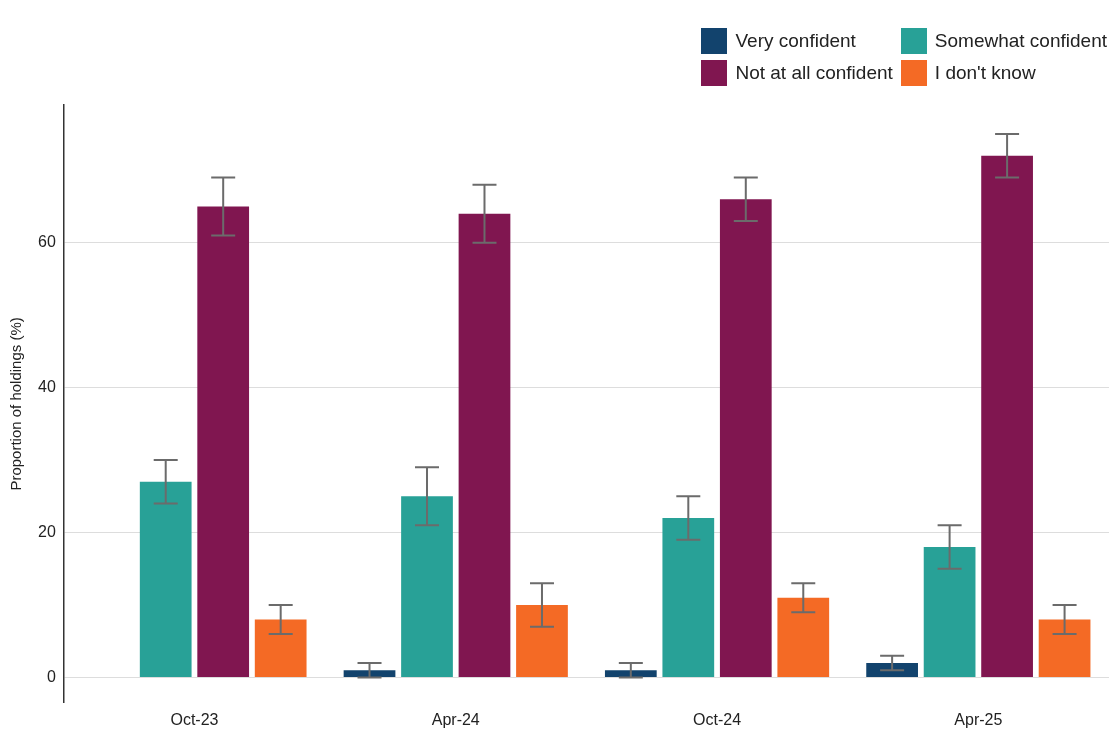  Describe the element at coordinates (717, 719) in the screenshot. I see `x-tick-label: Oct-24` at that location.